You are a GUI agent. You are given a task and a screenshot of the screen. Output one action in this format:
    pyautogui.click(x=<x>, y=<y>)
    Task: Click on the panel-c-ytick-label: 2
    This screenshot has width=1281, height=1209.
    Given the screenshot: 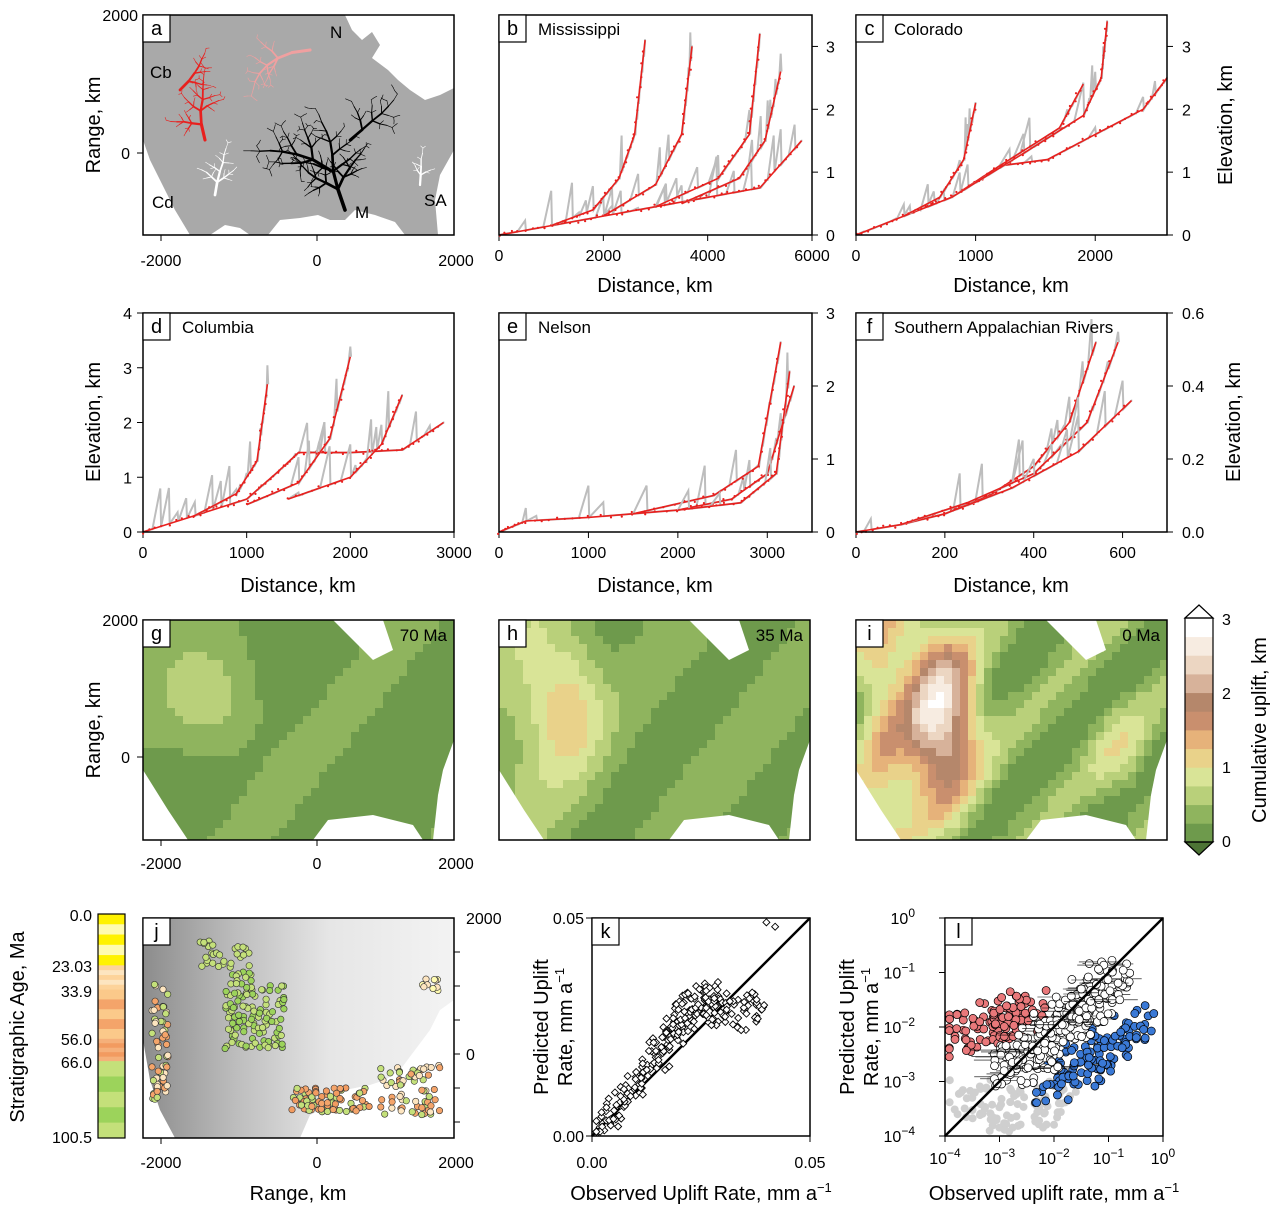 What is the action you would take?
    pyautogui.click(x=1186, y=110)
    